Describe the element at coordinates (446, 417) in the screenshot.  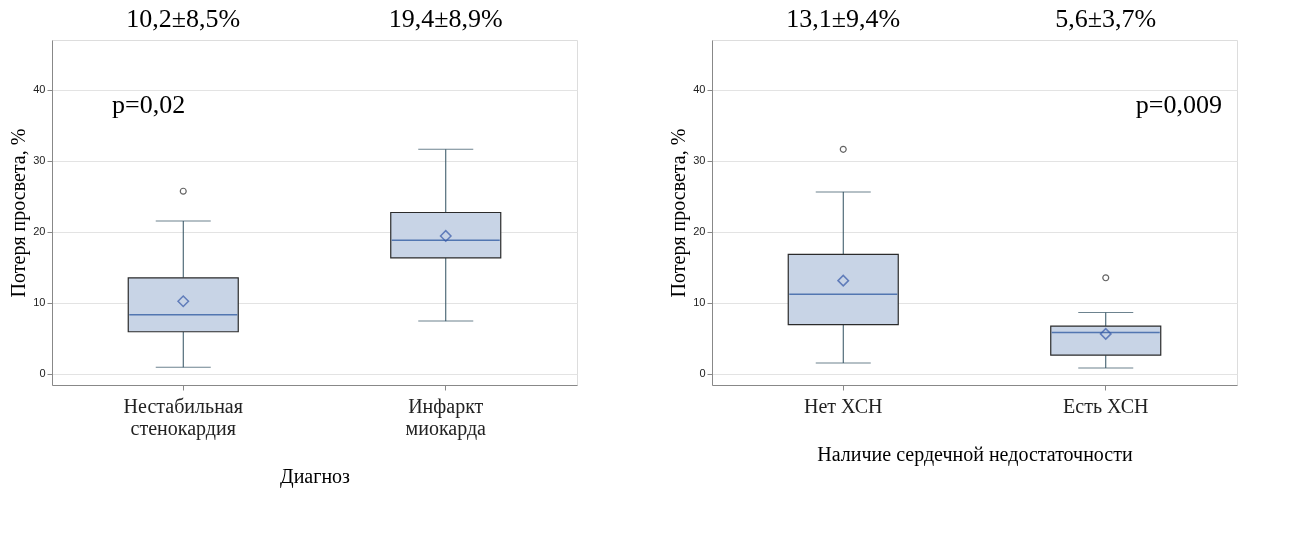
I see `x-tick-label: Инфаркт миокарда` at that location.